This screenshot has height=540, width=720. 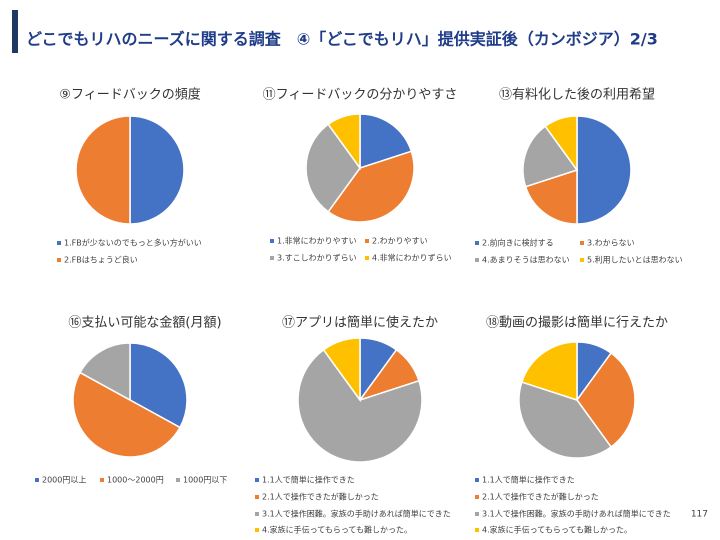 I want to click on legend-label: 5.利用したいとは思わない, so click(x=635, y=260).